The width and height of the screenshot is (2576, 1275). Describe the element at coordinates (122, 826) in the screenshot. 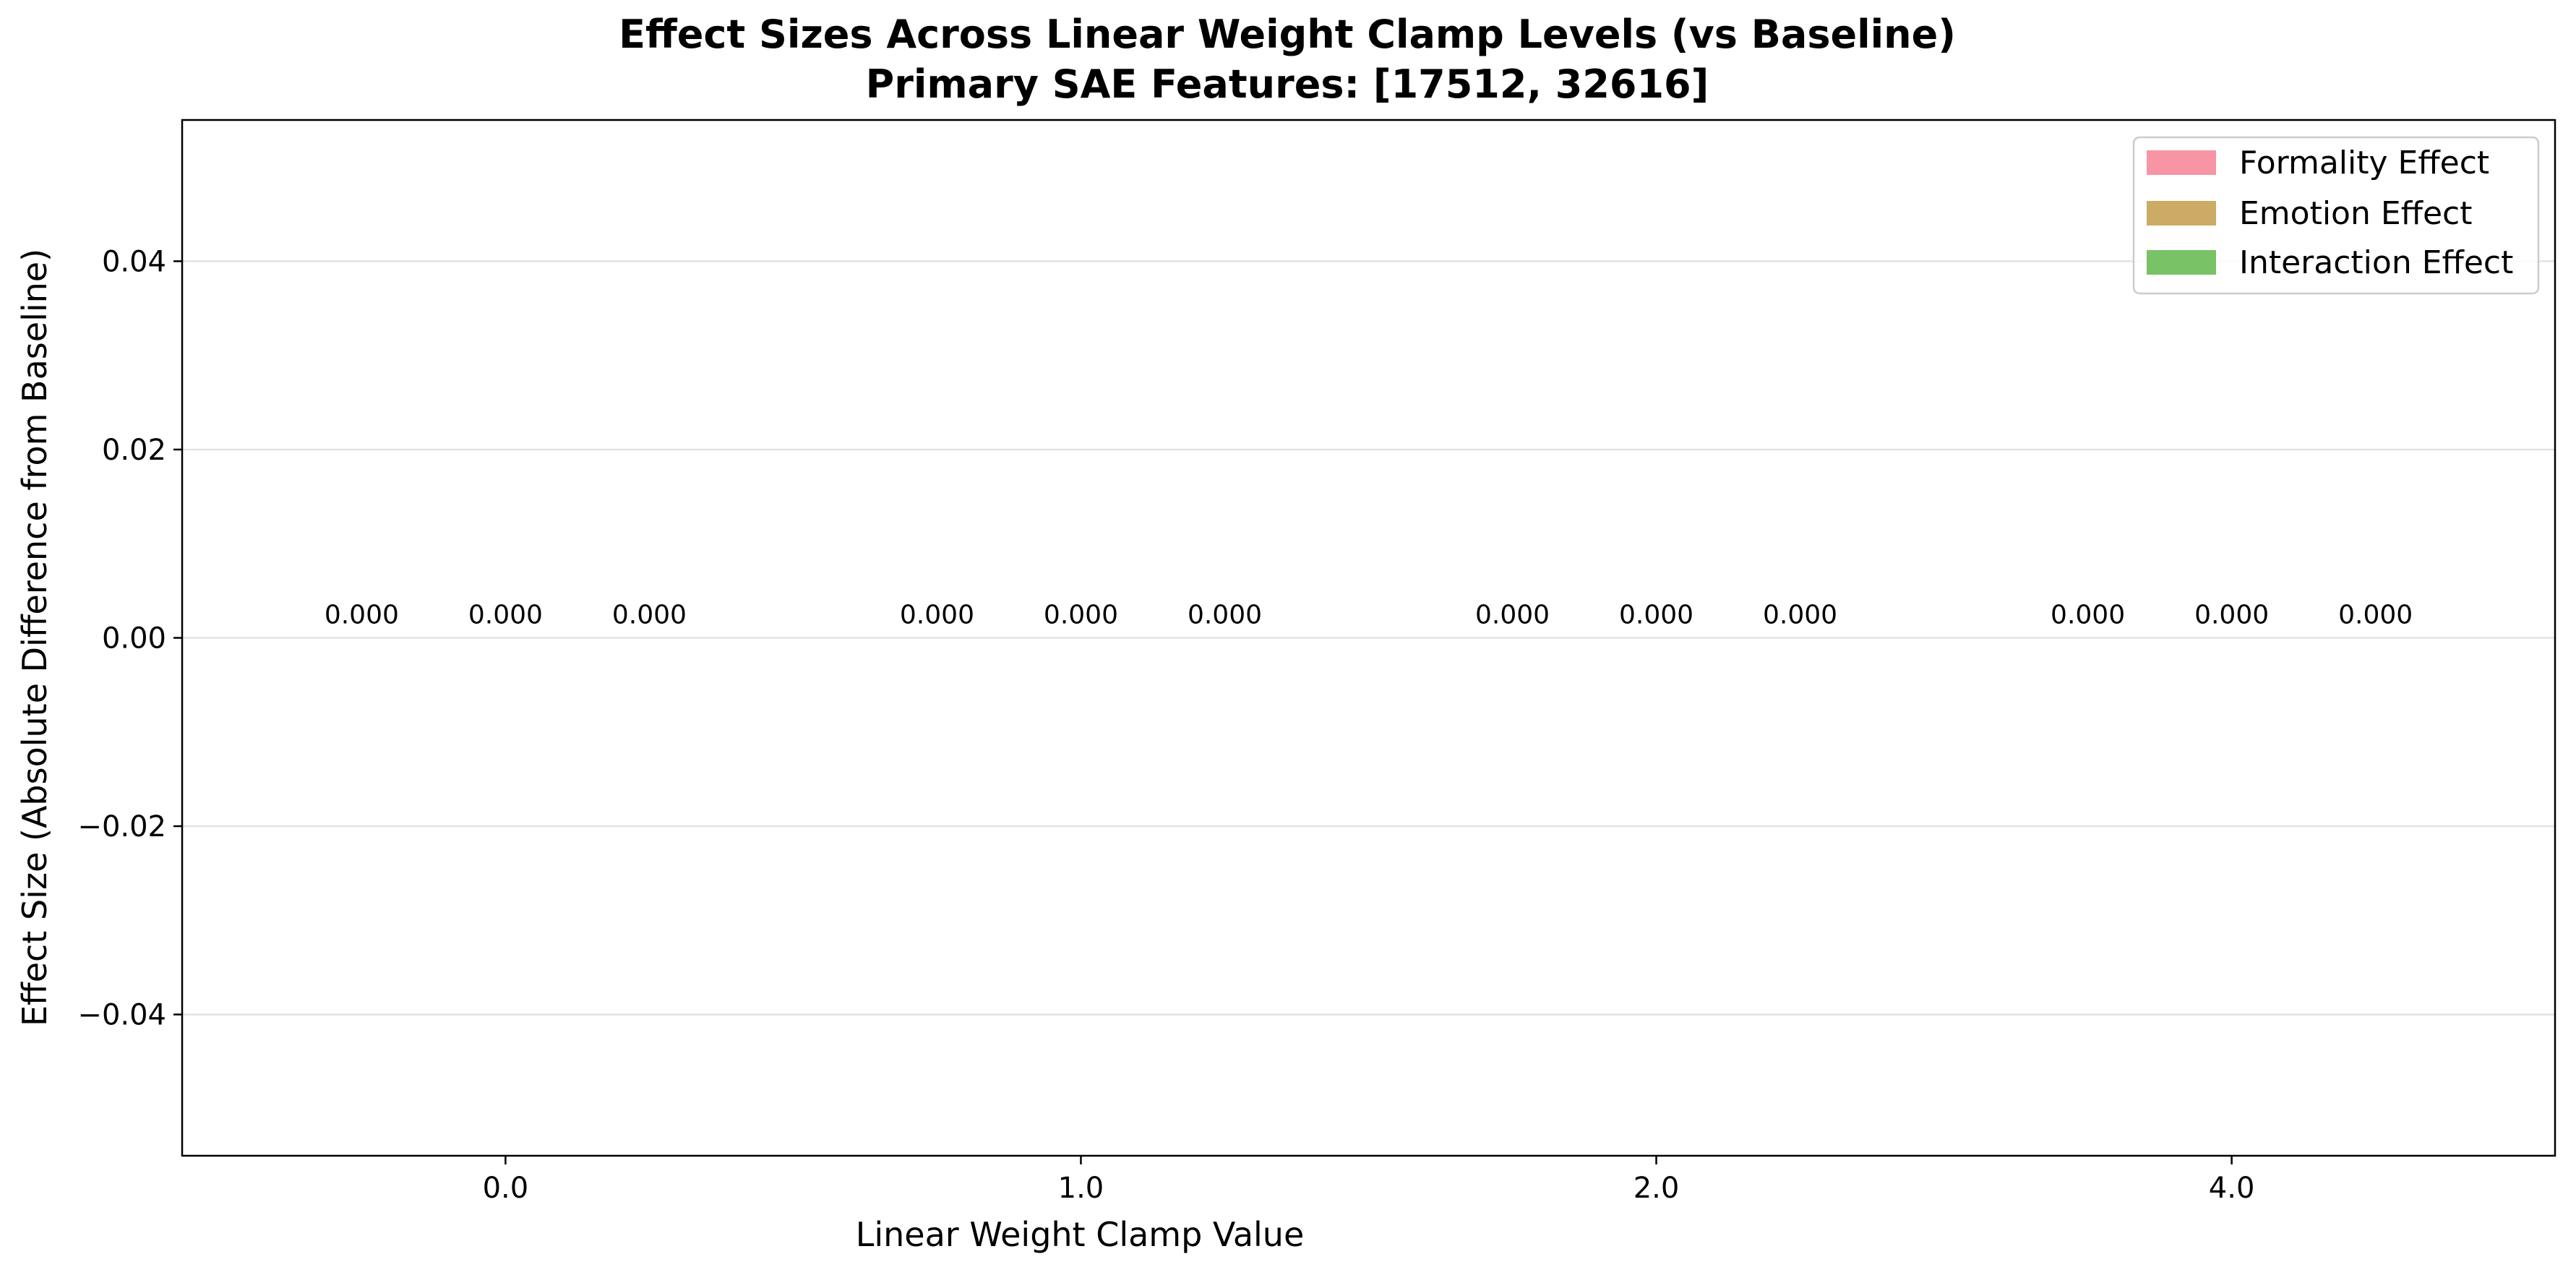

I see `y-tick-label: −0.02` at that location.